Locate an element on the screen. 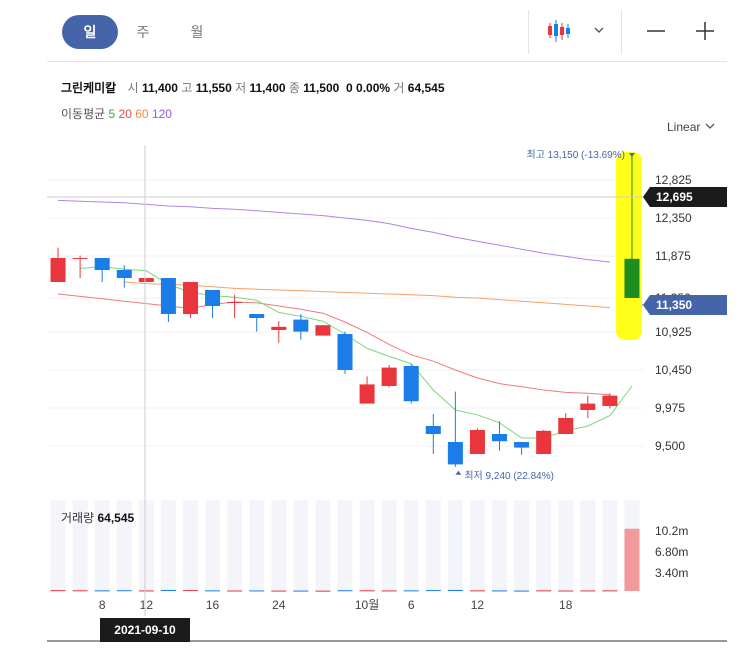  y-tick-label: 9,975 is located at coordinates (670, 408).